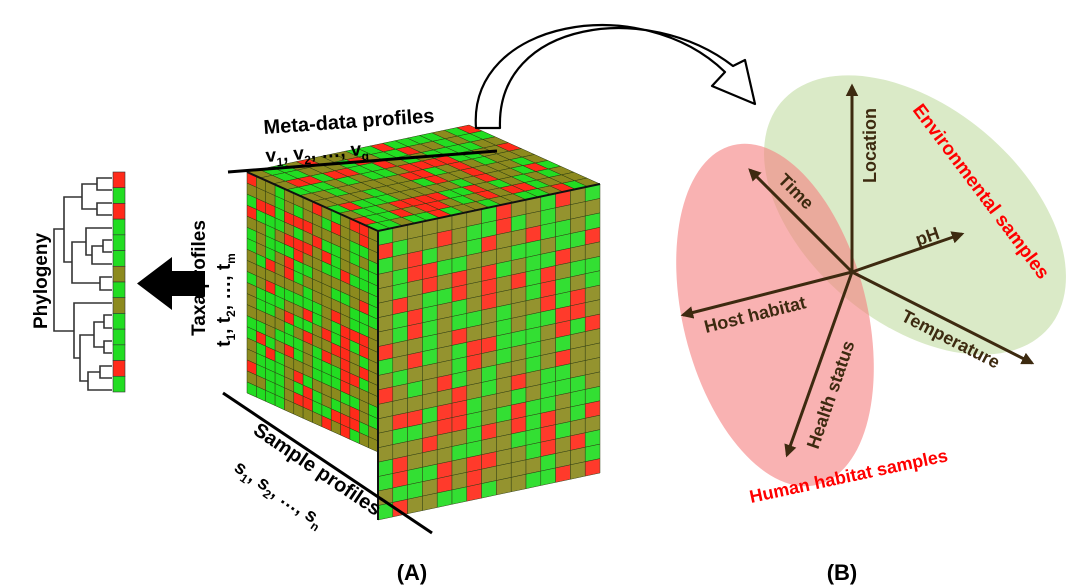  Describe the element at coordinates (819, 364) in the screenshot. I see `health-status-axis` at that location.